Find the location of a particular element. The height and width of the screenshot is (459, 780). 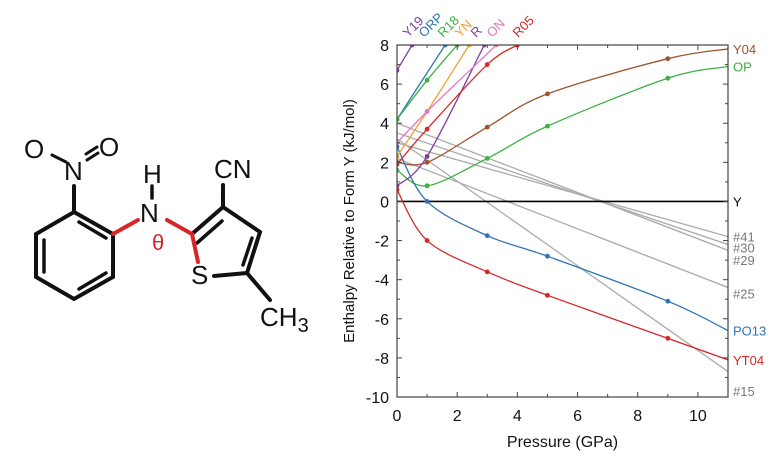

torsion-bonds is located at coordinates (155, 241).